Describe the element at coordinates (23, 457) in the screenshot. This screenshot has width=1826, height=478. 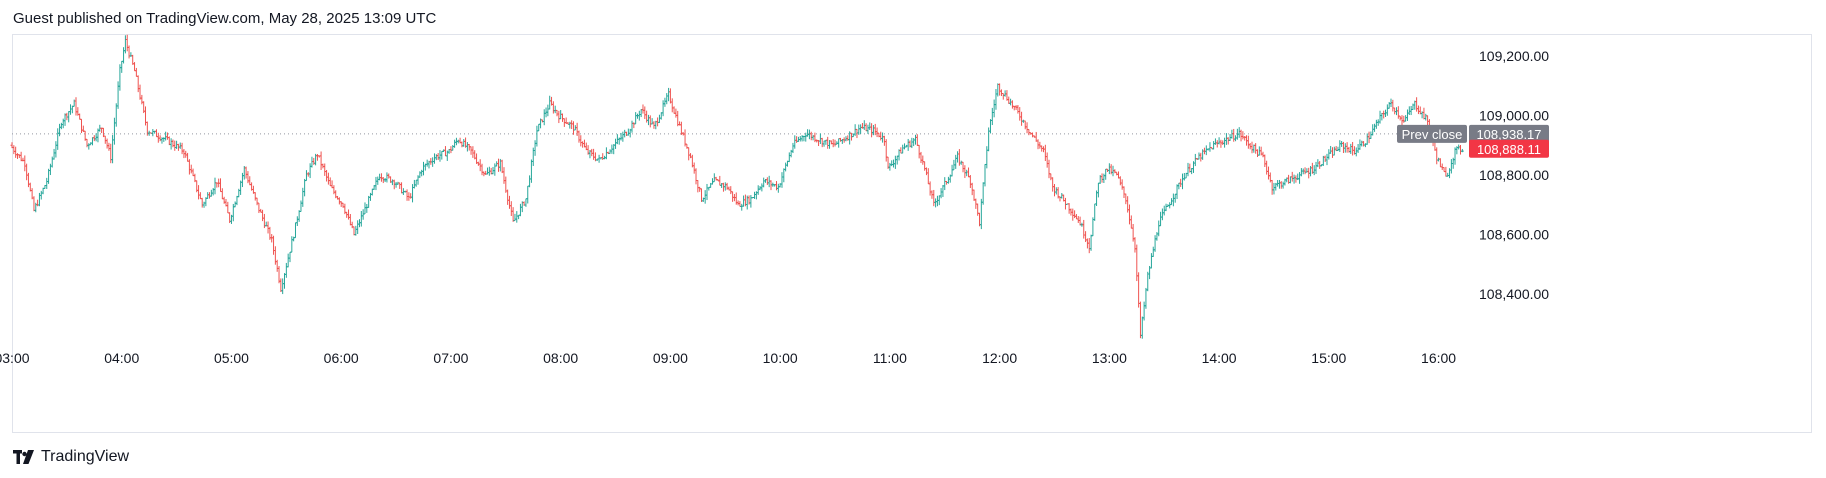
I see `tradingview-logo-icon` at that location.